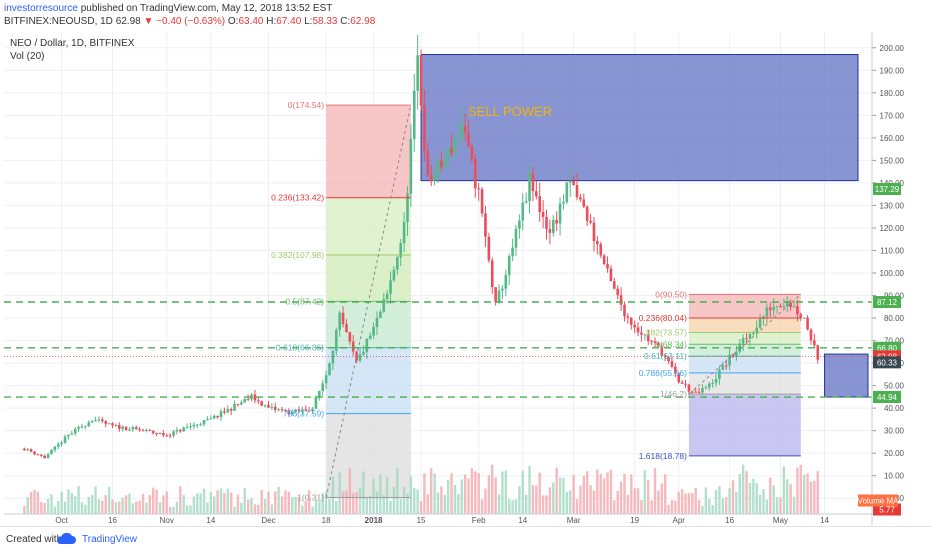 This screenshot has height=551, width=932. What do you see at coordinates (288, 21) in the screenshot?
I see `high-value: 67.40` at bounding box center [288, 21].